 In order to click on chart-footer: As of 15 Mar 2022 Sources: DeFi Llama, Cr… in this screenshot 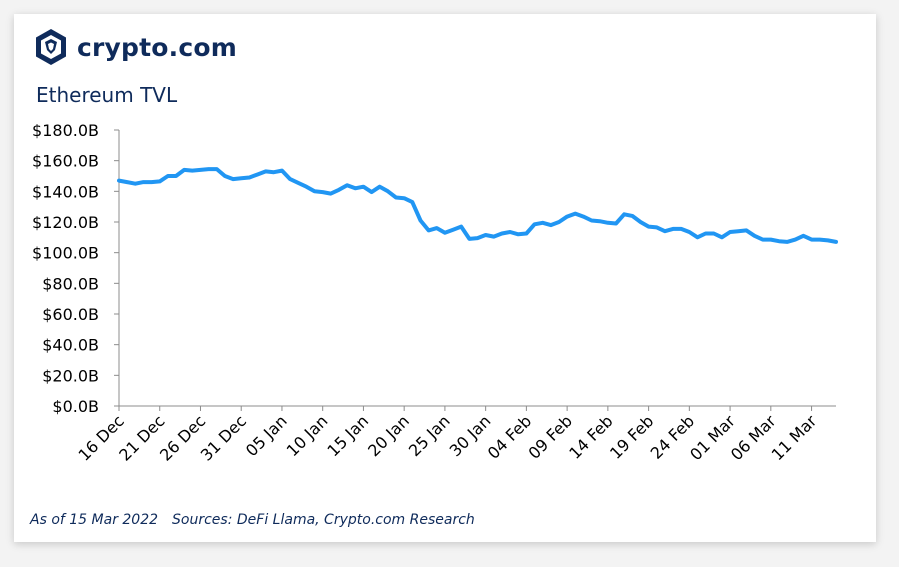, I will do `click(252, 520)`.